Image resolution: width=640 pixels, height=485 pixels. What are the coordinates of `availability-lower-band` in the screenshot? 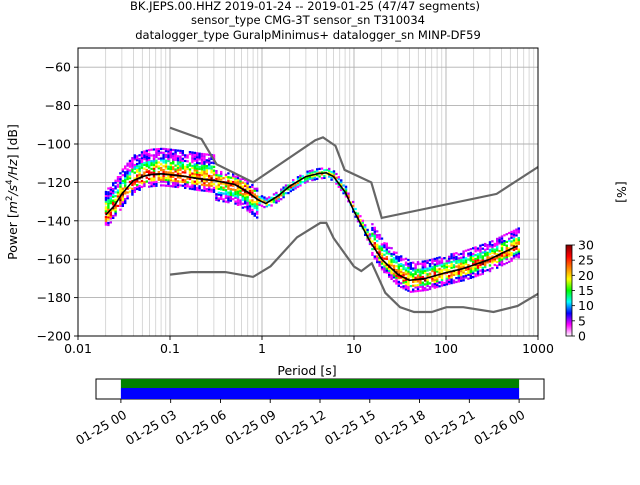 It's located at (320, 393).